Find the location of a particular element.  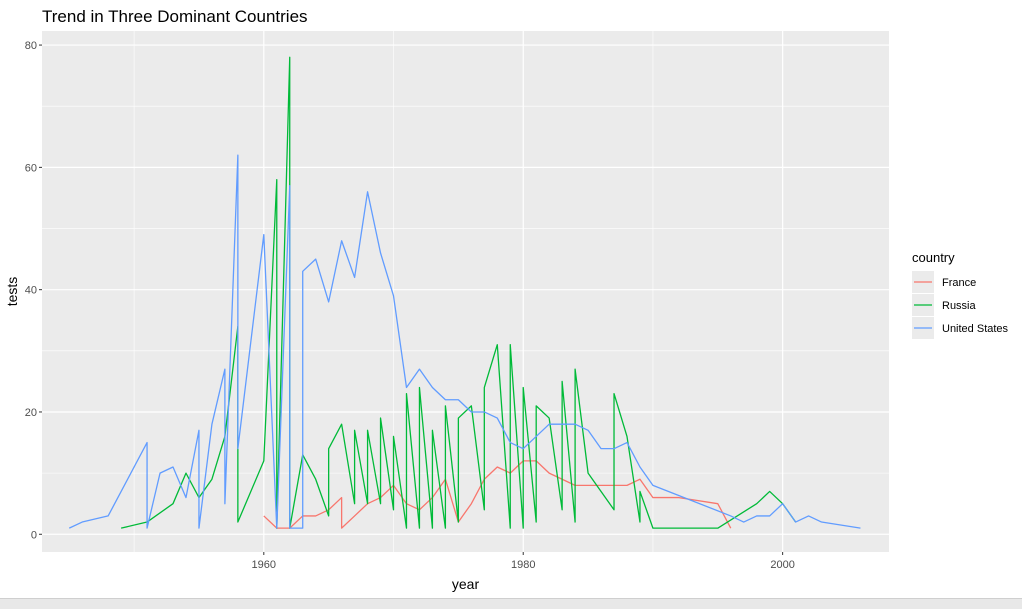

y-axis: 0 20 40 60 80 is located at coordinates (33, 290).